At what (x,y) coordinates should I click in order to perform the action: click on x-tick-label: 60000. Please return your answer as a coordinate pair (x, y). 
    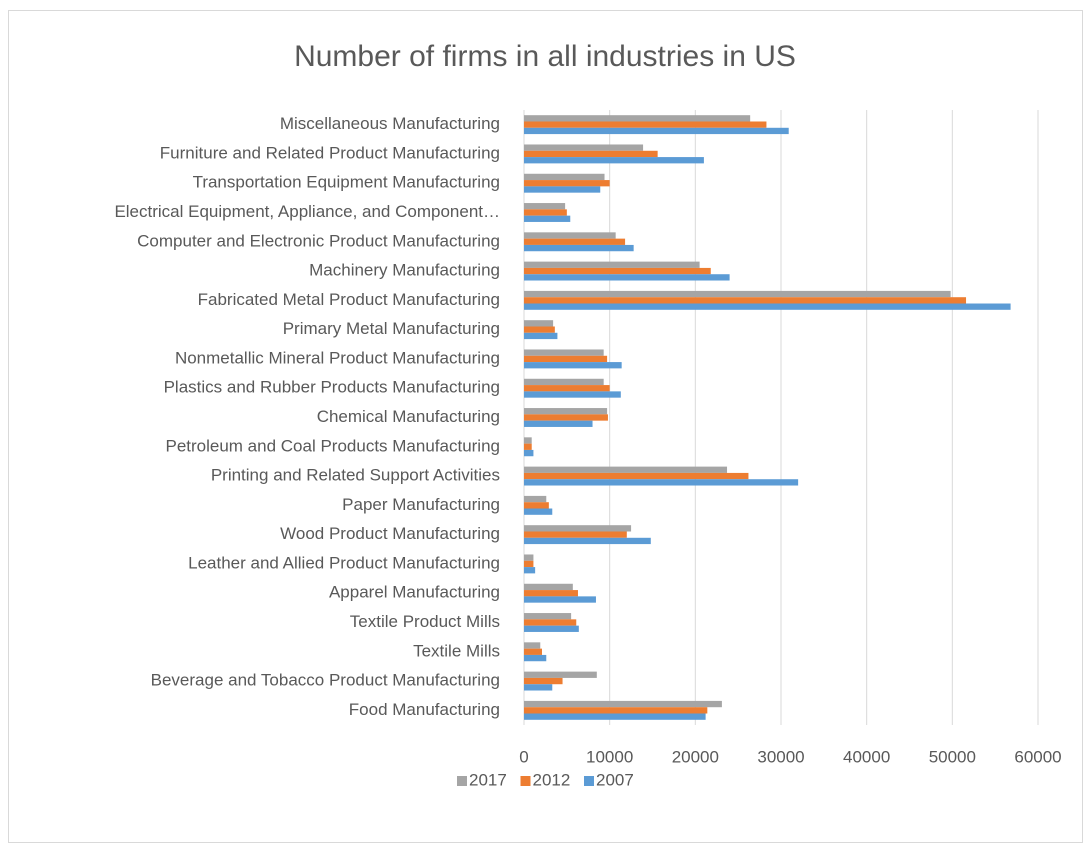
    Looking at the image, I should click on (1037, 756).